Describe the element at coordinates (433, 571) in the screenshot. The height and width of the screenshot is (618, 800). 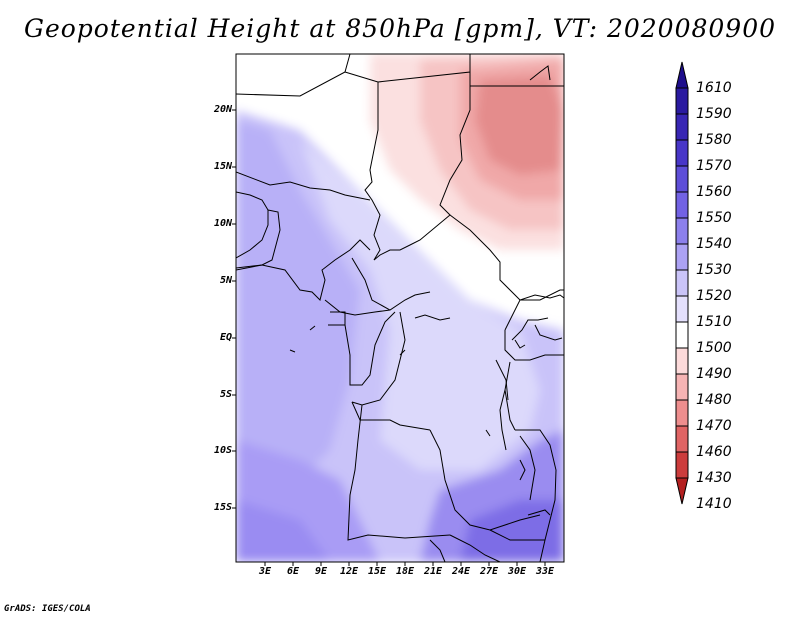
I see `lon-label: 21E` at that location.